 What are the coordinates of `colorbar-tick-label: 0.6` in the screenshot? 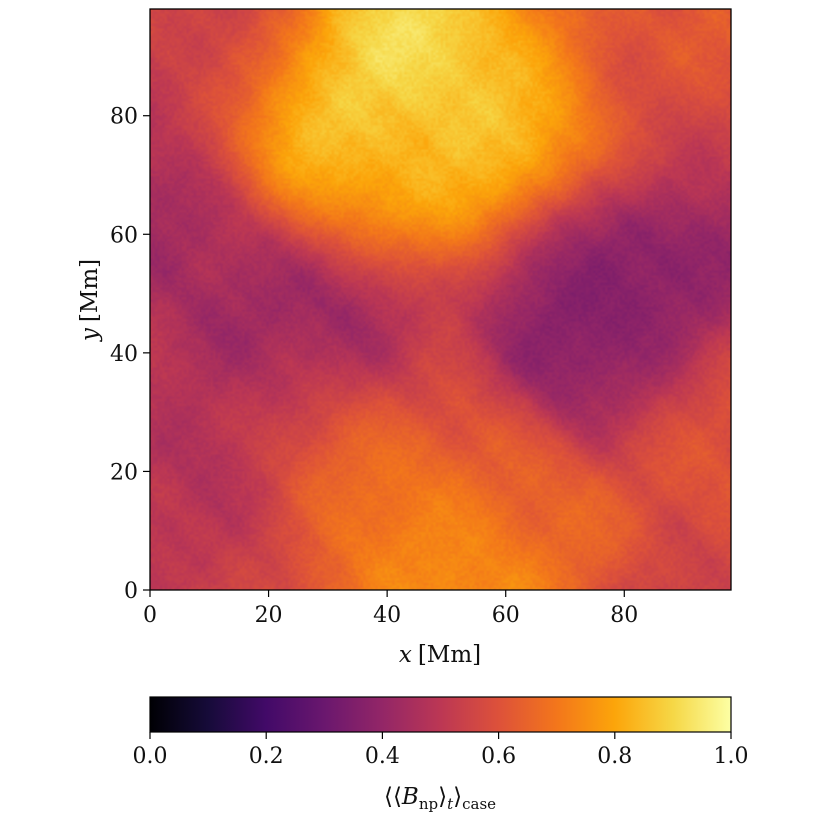 It's located at (498, 756).